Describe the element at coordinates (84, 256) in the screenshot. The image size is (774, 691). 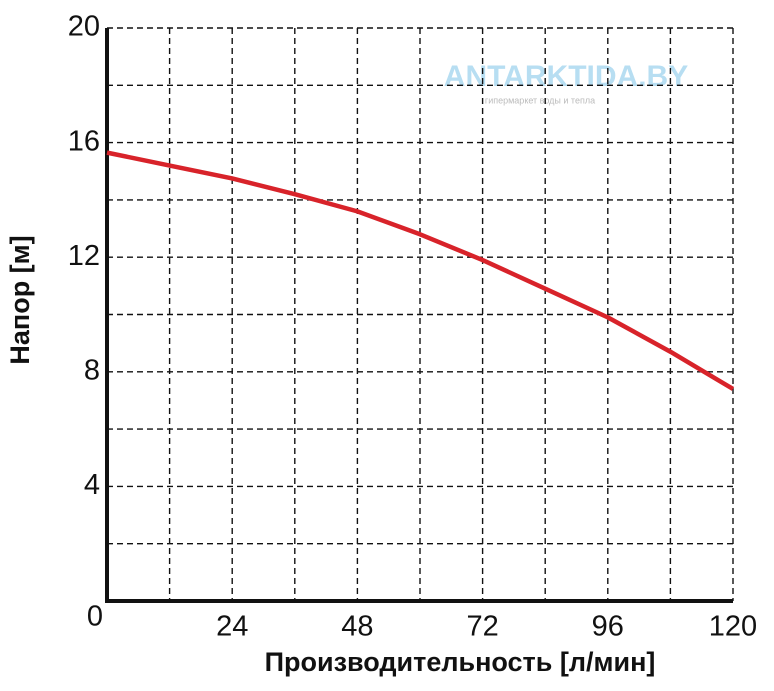
I see `y-tick-label: 12` at that location.